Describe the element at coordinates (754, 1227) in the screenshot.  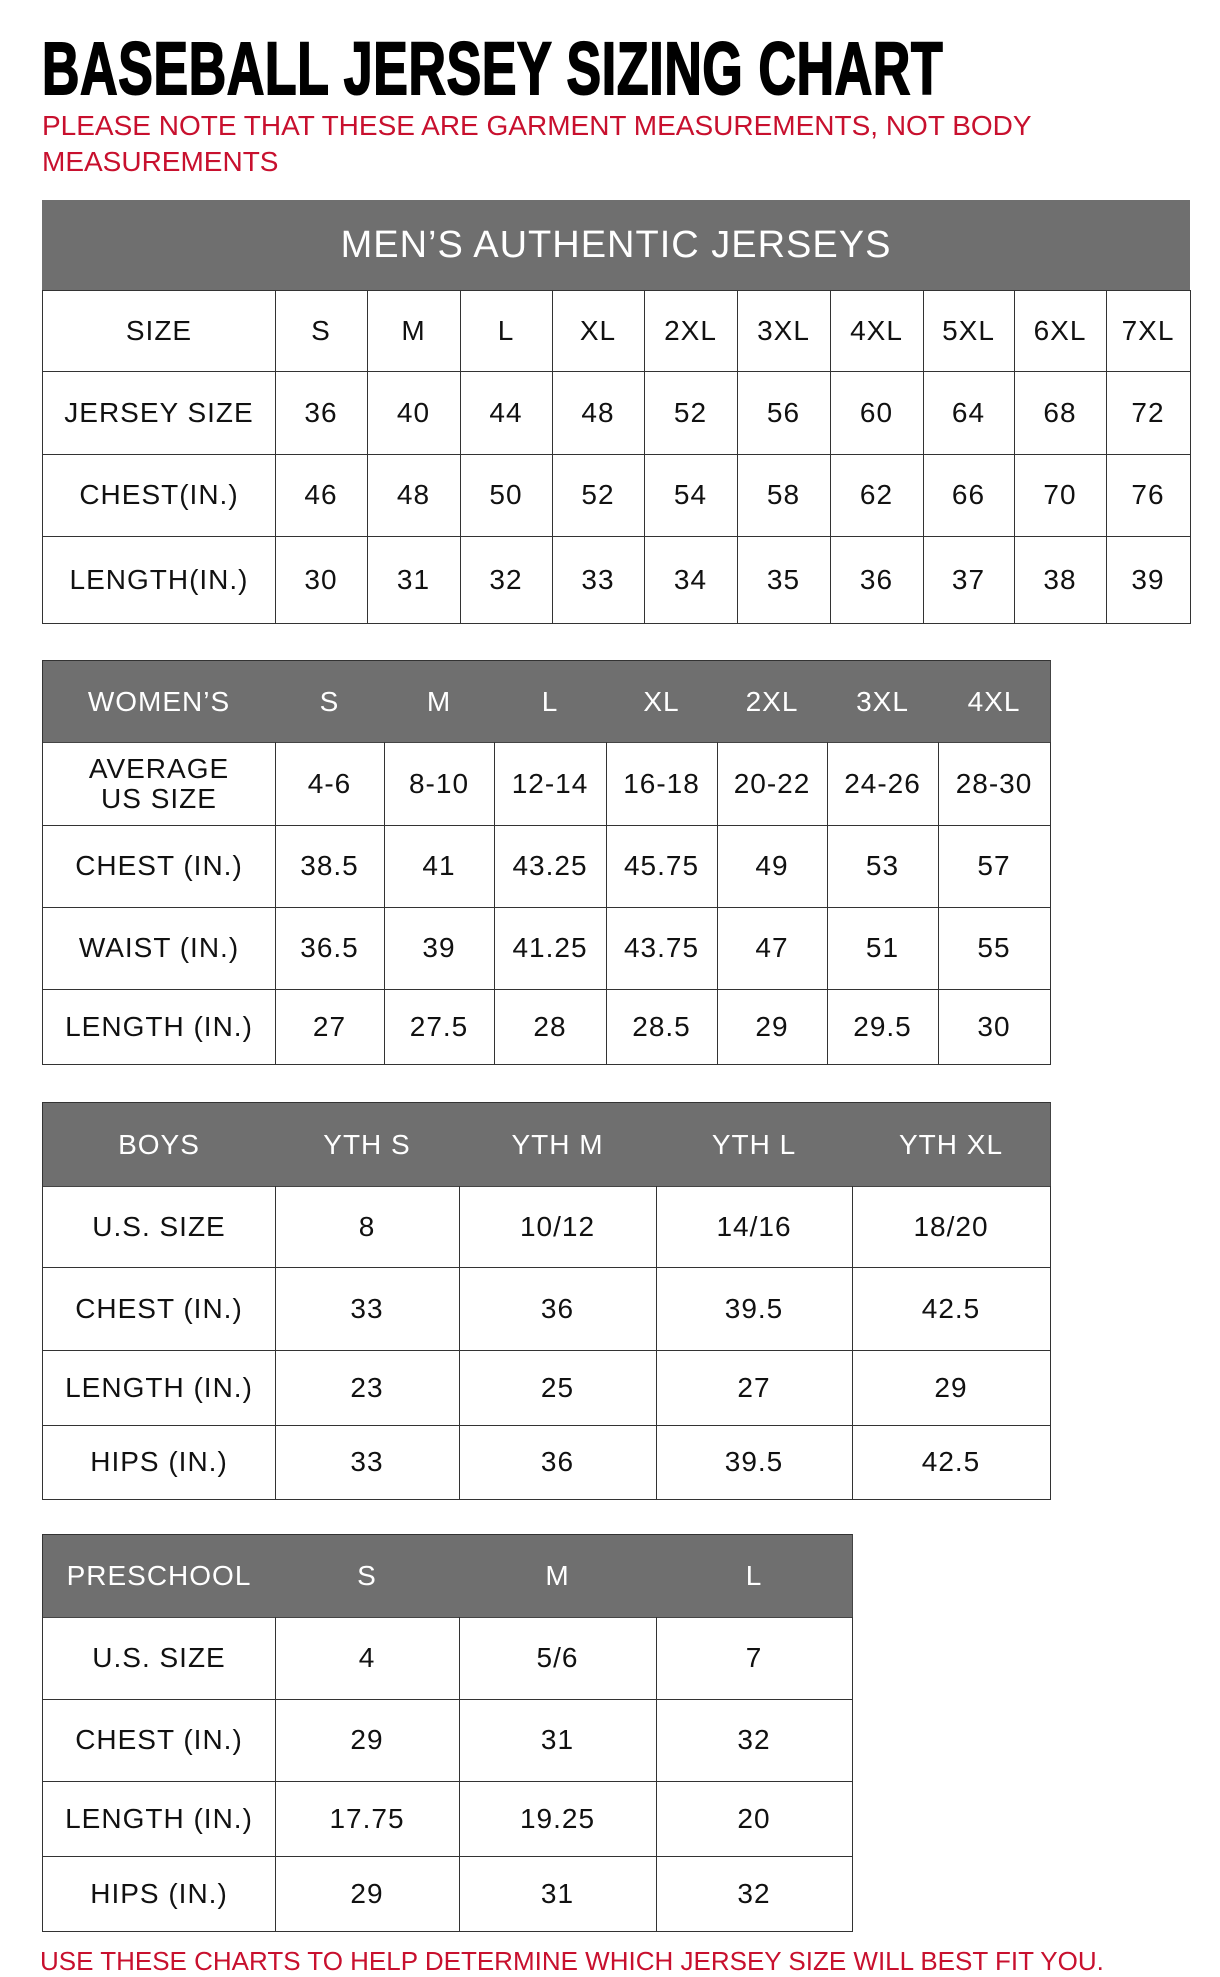
I see `table-cell: 14/16` at that location.